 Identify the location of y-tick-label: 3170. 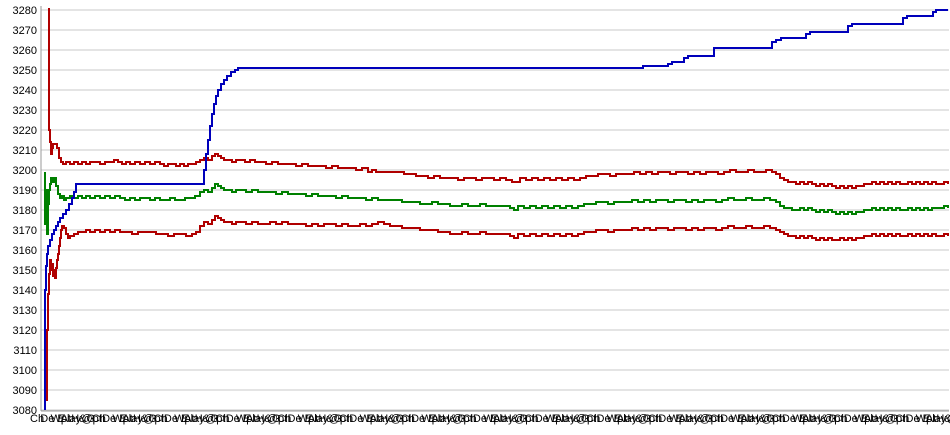
(25, 231).